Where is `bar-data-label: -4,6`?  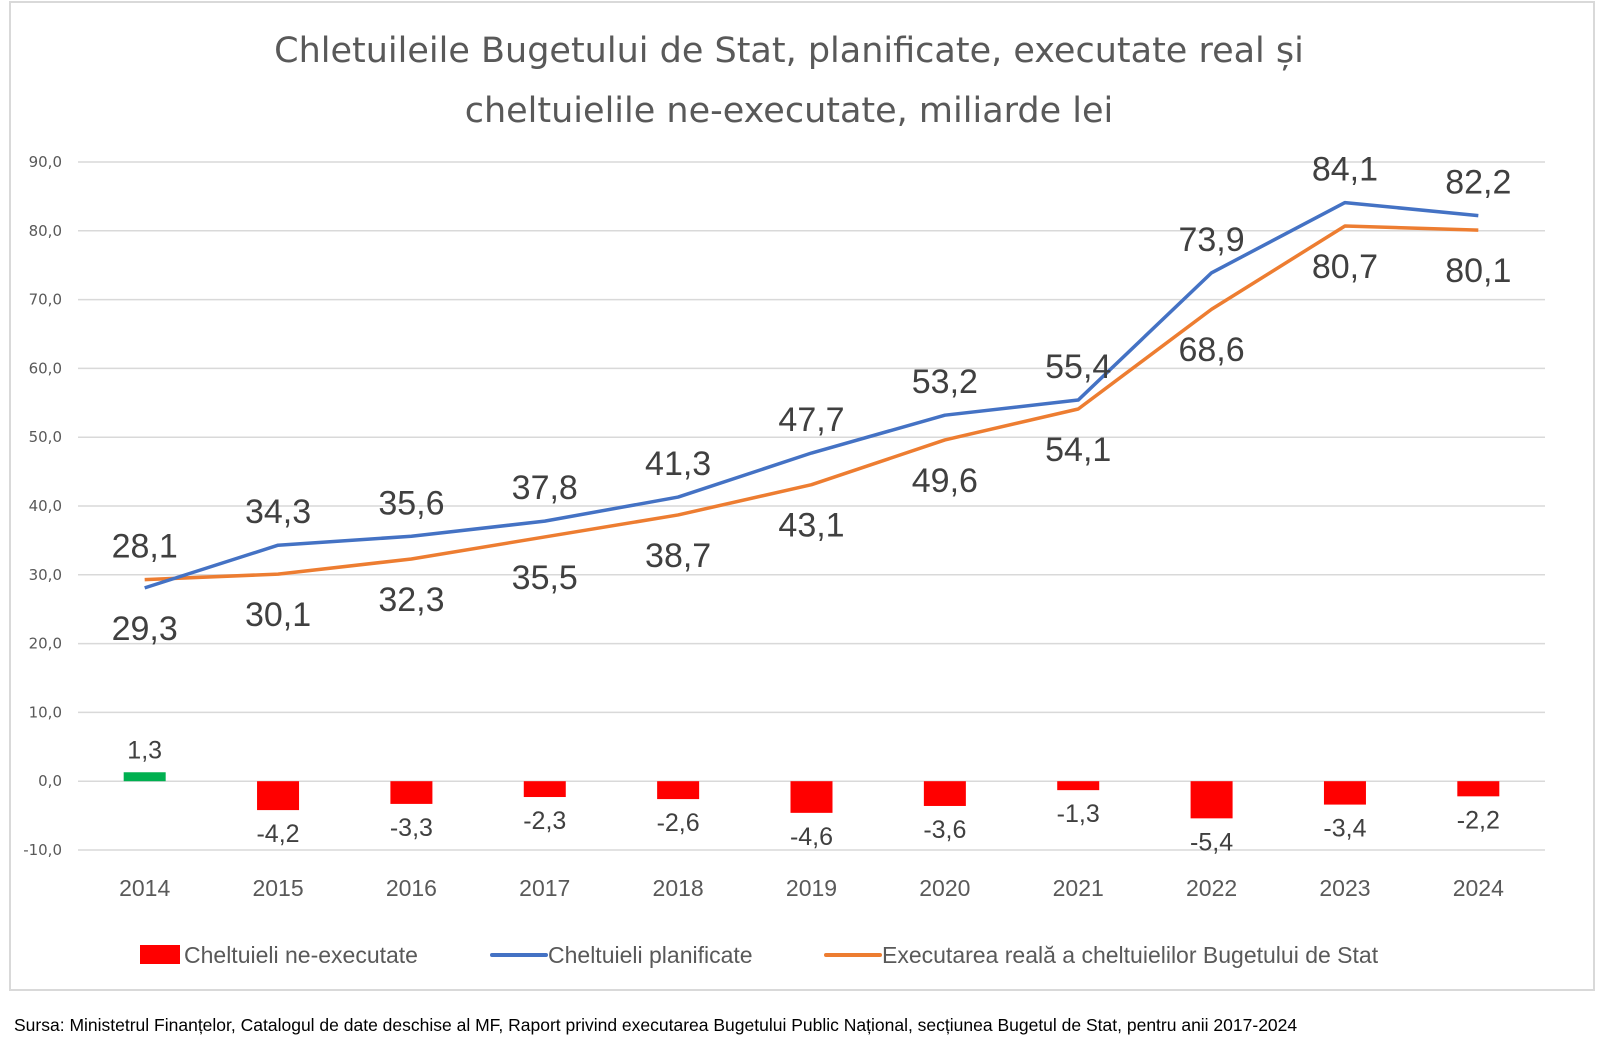 bar-data-label: -4,6 is located at coordinates (811, 837).